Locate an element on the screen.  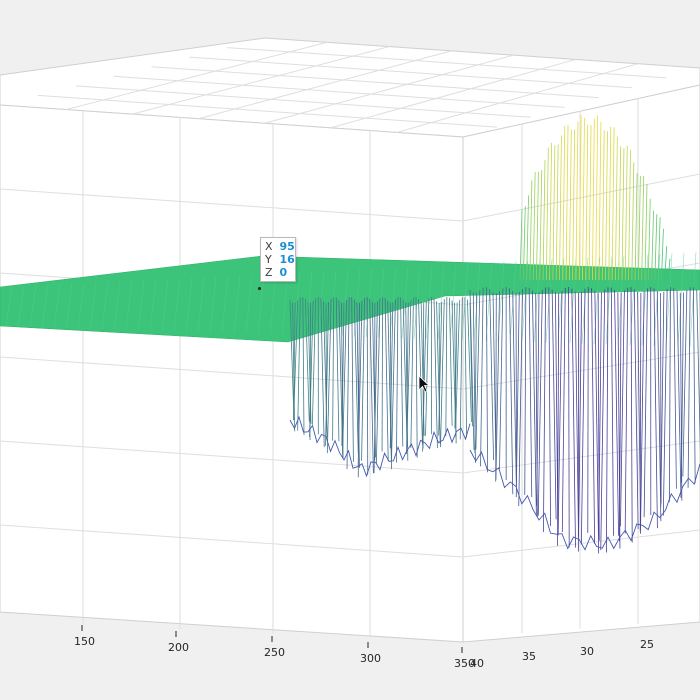
x-tick-label: 150 is located at coordinates (84, 641).